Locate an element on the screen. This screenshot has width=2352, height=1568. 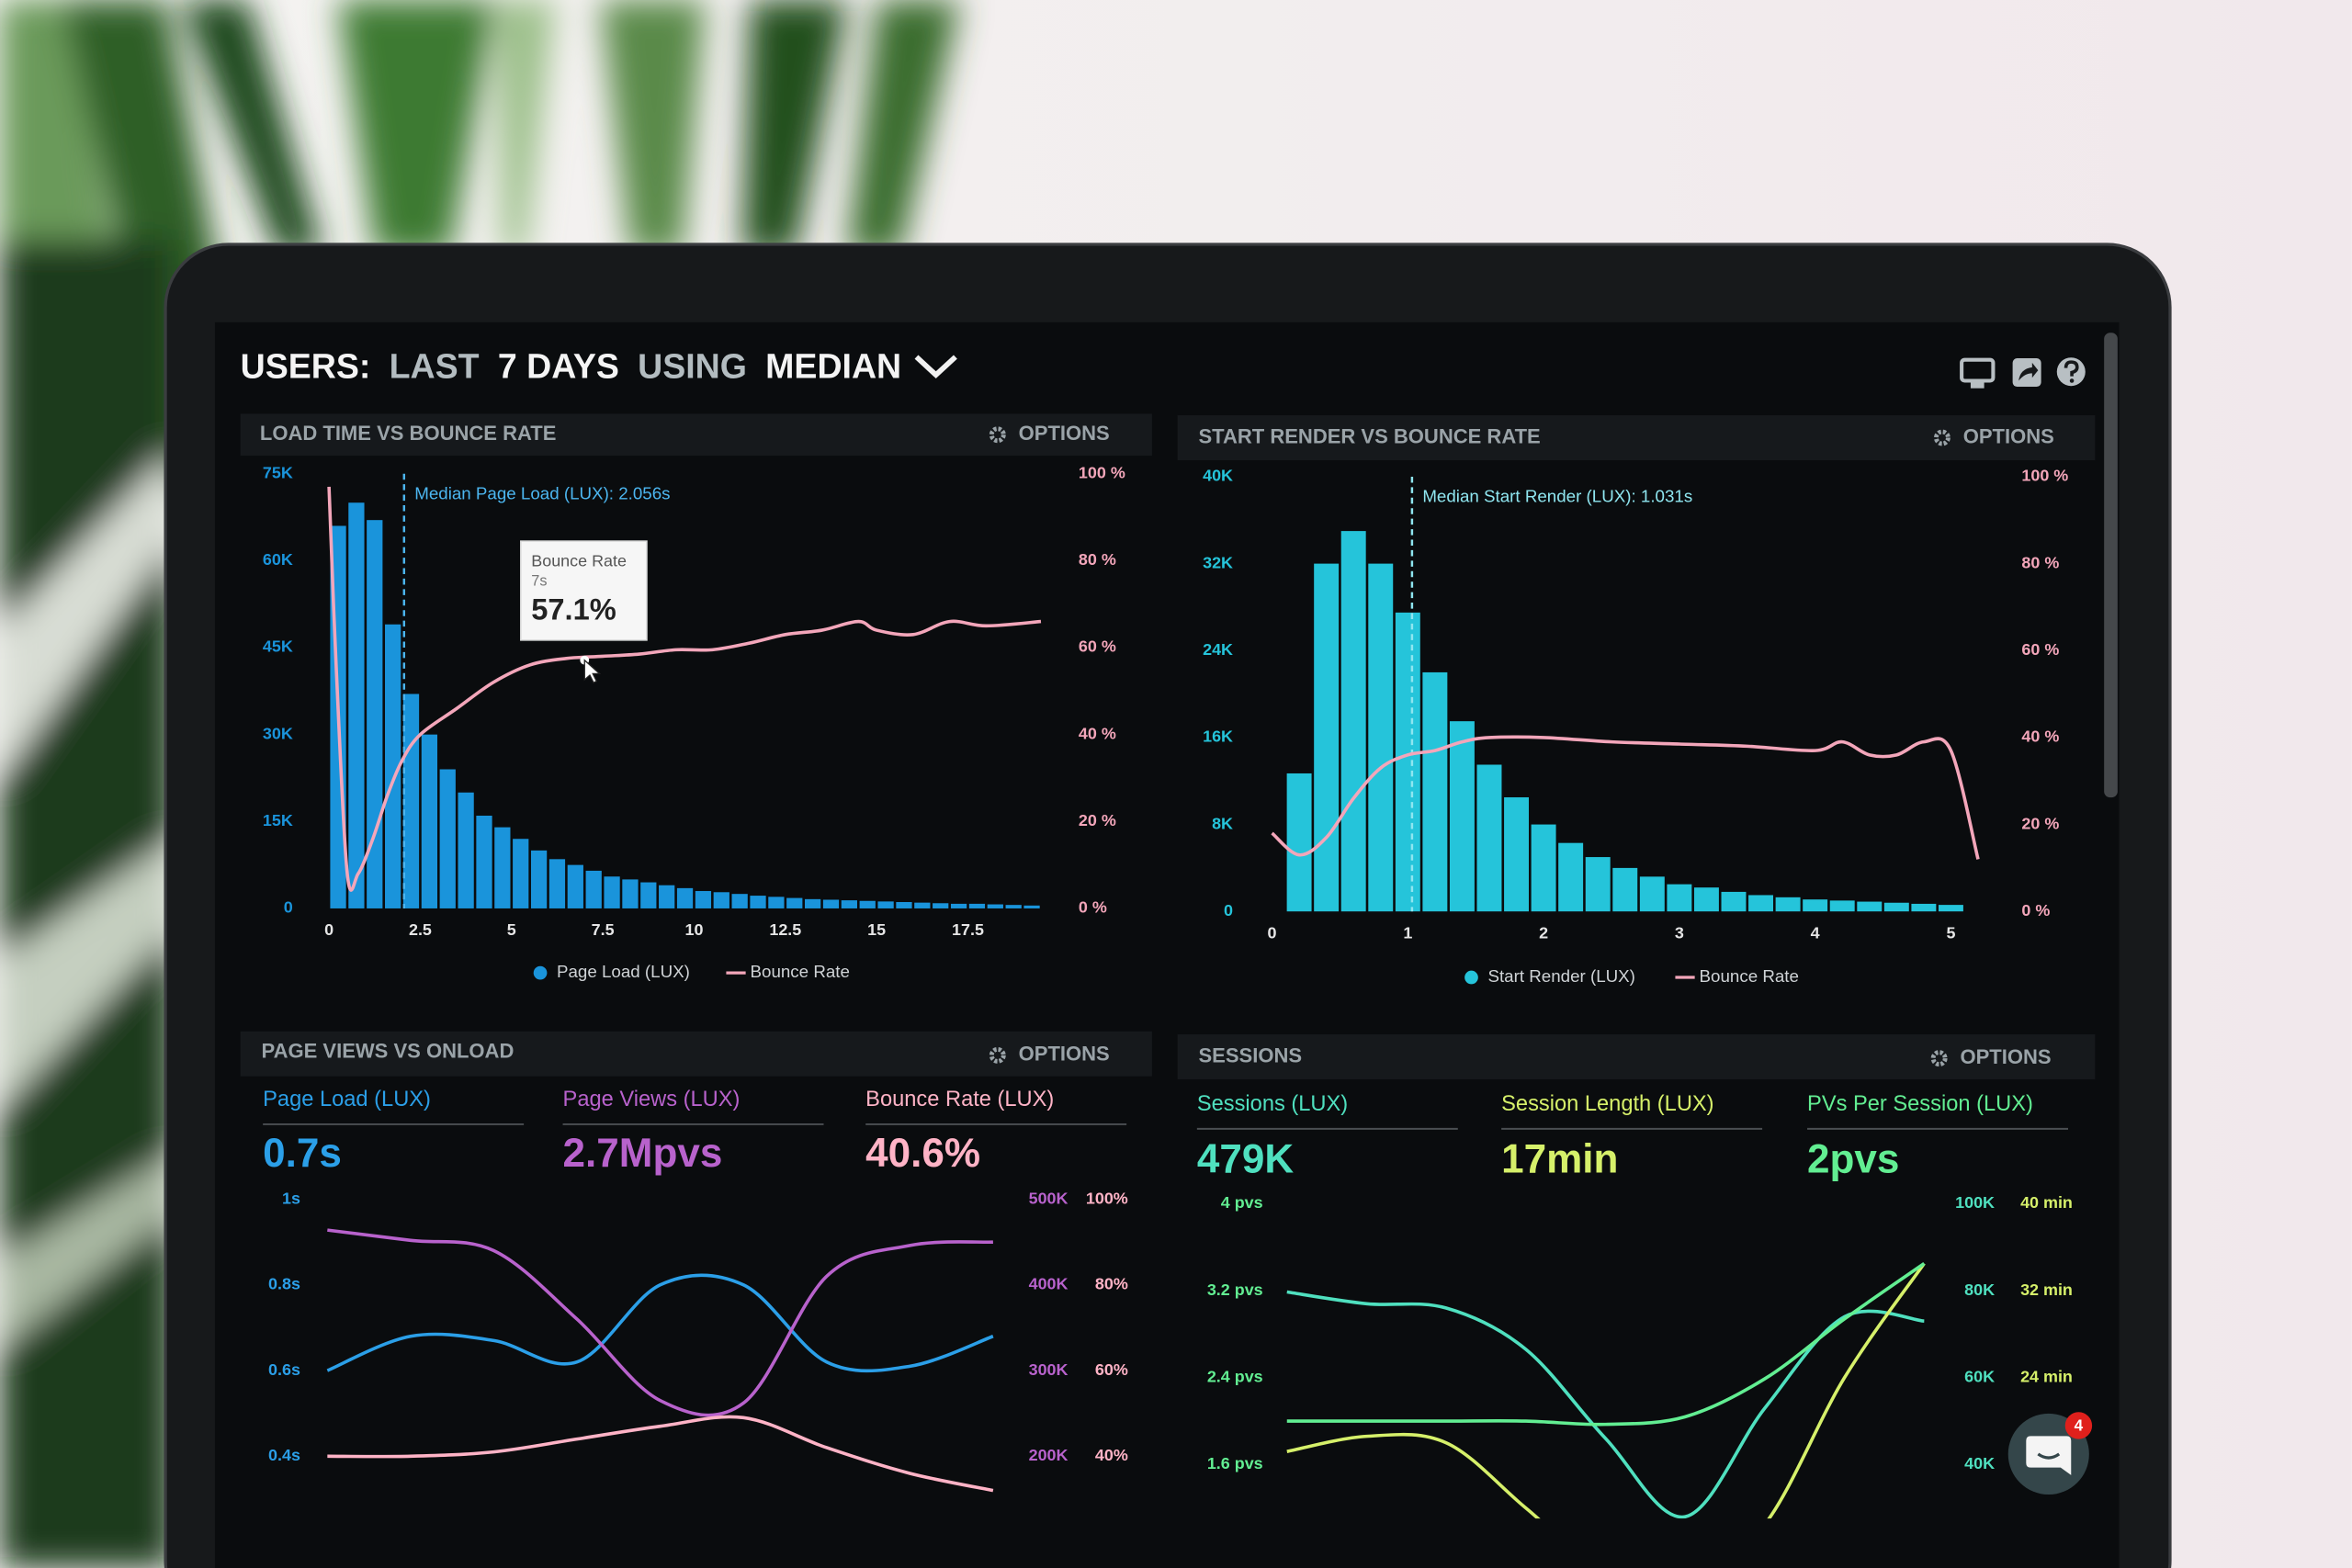
y3-tick-label: 80% is located at coordinates (1111, 1284).